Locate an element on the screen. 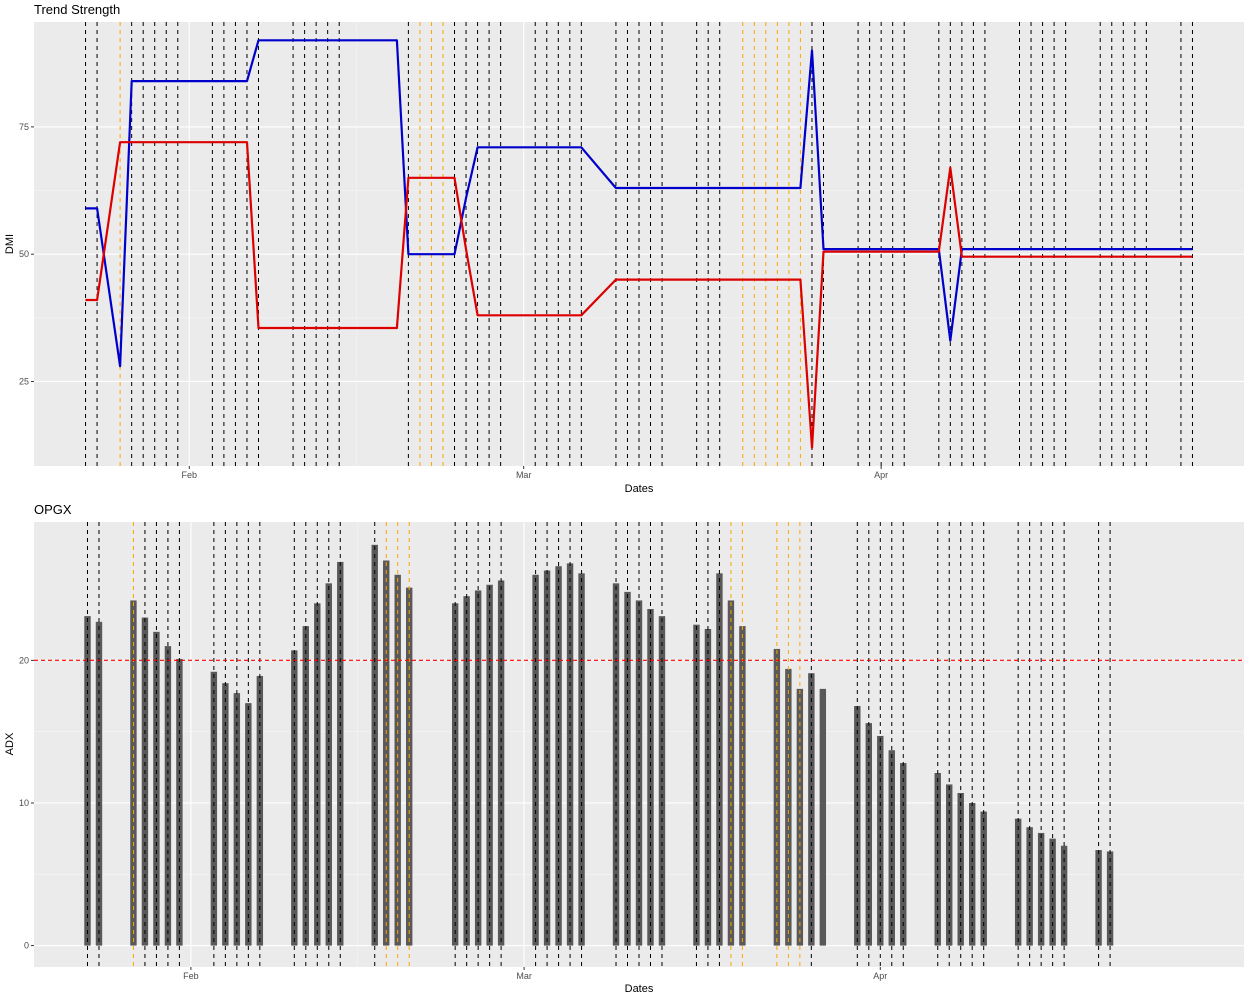  dmi-chart-title: Trend Strength is located at coordinates (77, 9).